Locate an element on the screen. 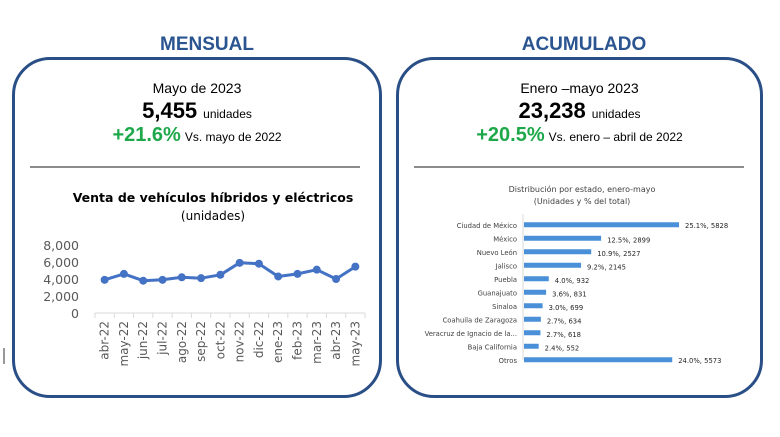  mensual-comparison: Vs. mayo de 2022 is located at coordinates (233, 137).